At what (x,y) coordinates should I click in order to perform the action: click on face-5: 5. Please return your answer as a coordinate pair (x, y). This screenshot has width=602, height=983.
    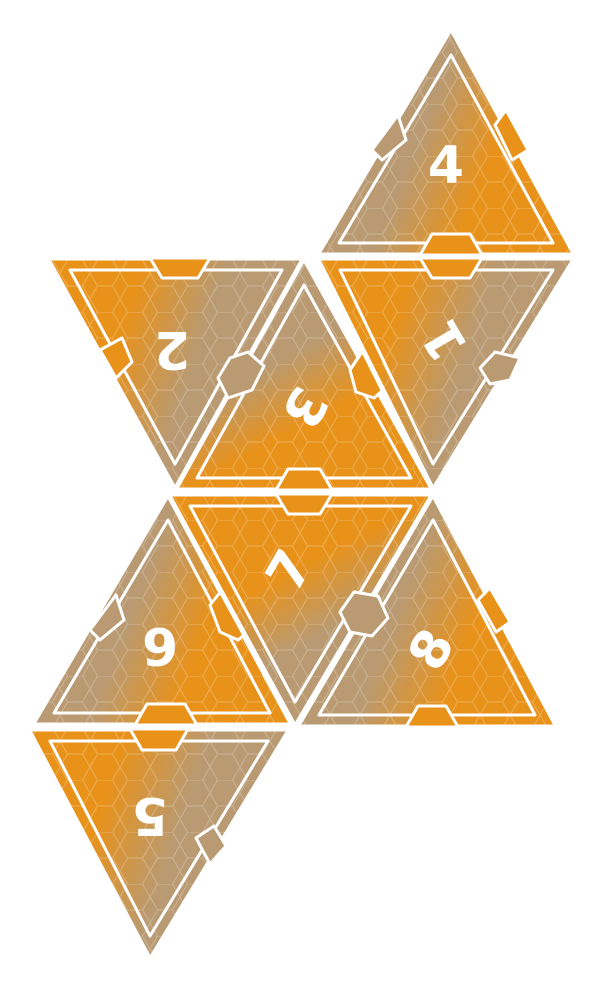
    Looking at the image, I should click on (159, 844).